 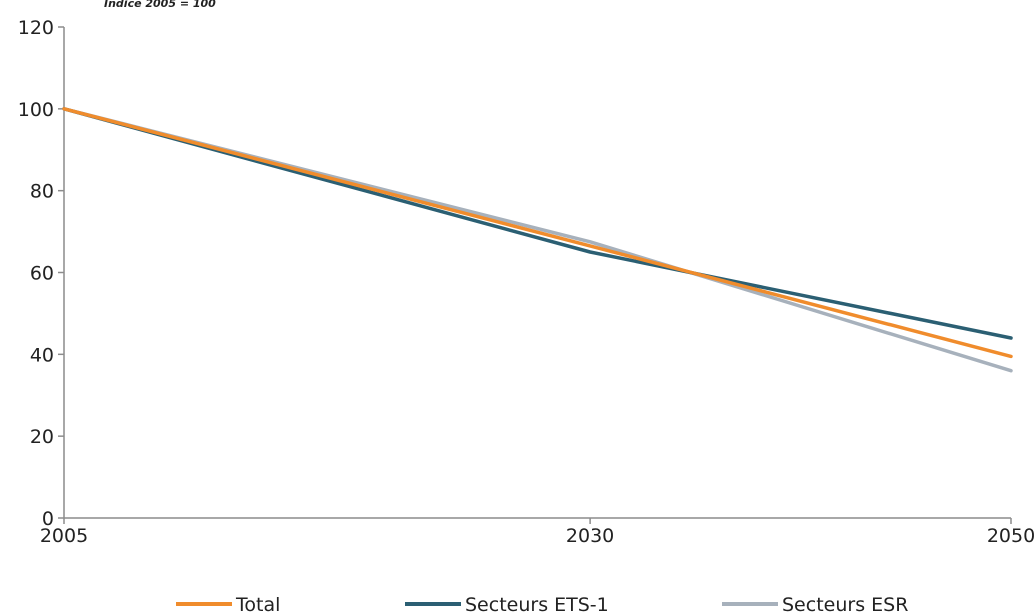 What do you see at coordinates (42, 274) in the screenshot?
I see `y-tick-label: 60` at bounding box center [42, 274].